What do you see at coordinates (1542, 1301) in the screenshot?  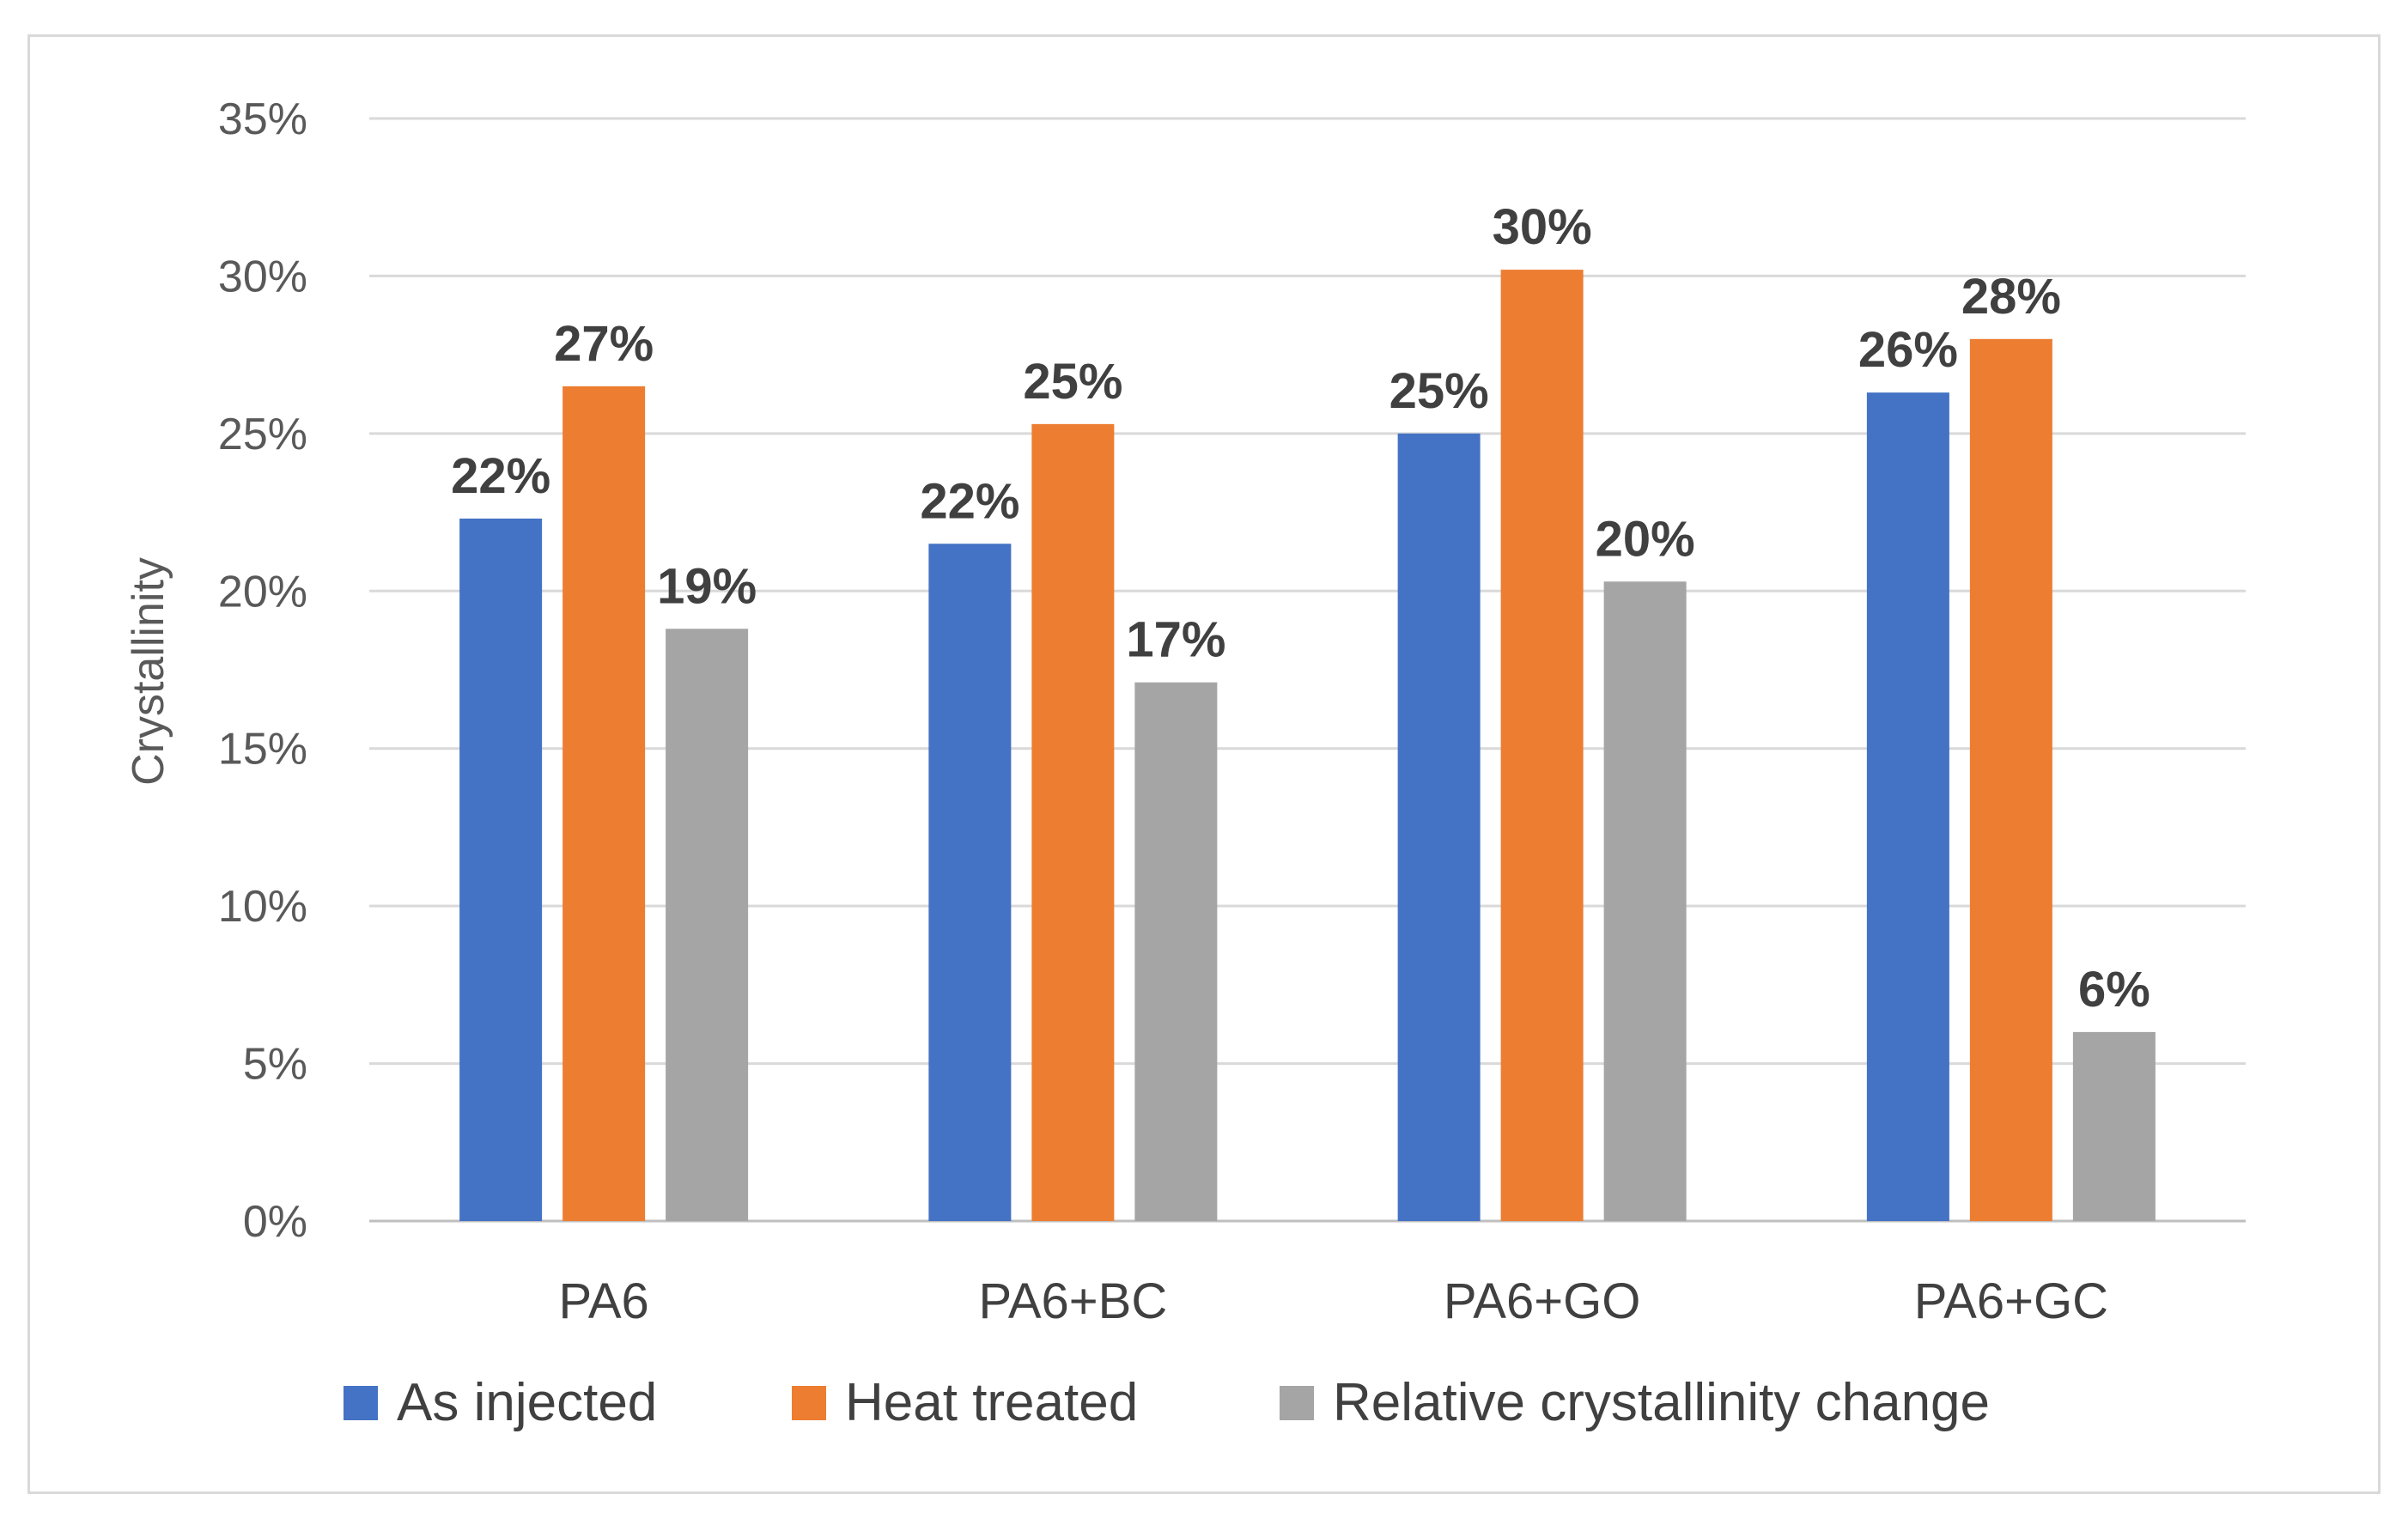 I see `x-category-label: PA6+GO` at bounding box center [1542, 1301].